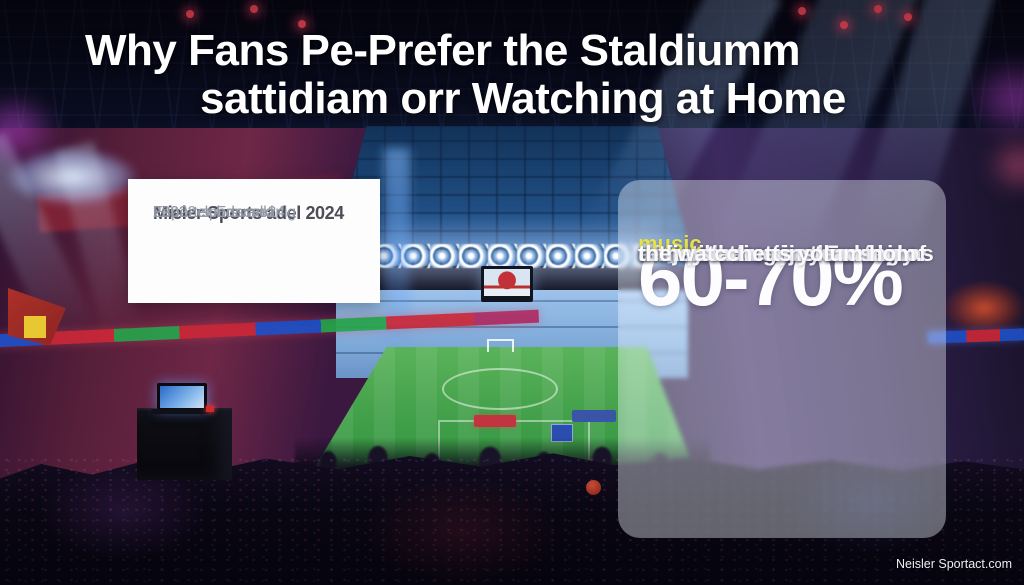 This screenshot has height=585, width=1024. Describe the element at coordinates (443, 50) in the screenshot. I see `headline-line-1: Why Fans Pe-Prefer the Staldiumm` at that location.